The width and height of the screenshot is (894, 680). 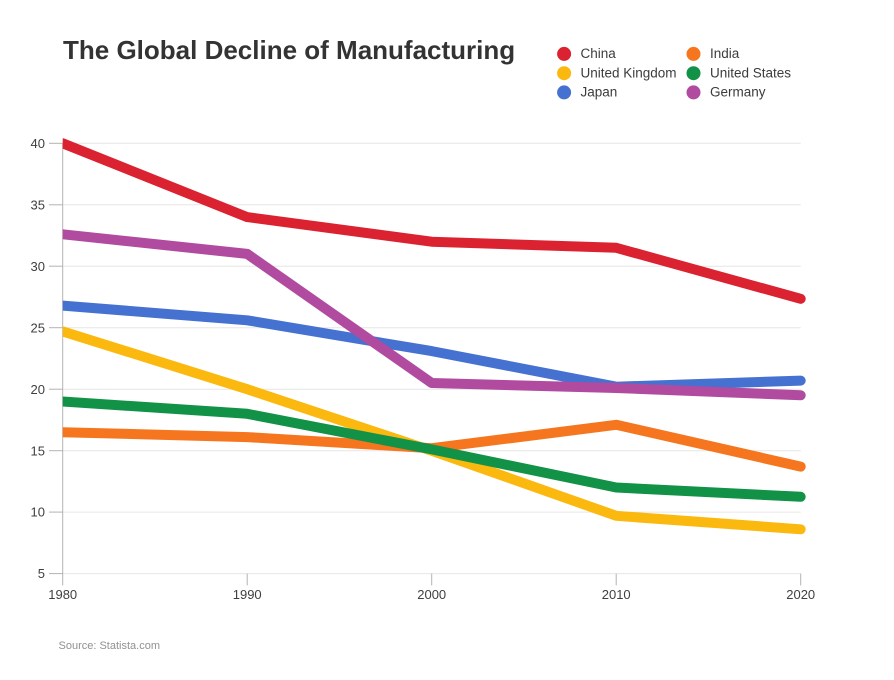 I want to click on svg-text: 20, so click(x=38, y=389).